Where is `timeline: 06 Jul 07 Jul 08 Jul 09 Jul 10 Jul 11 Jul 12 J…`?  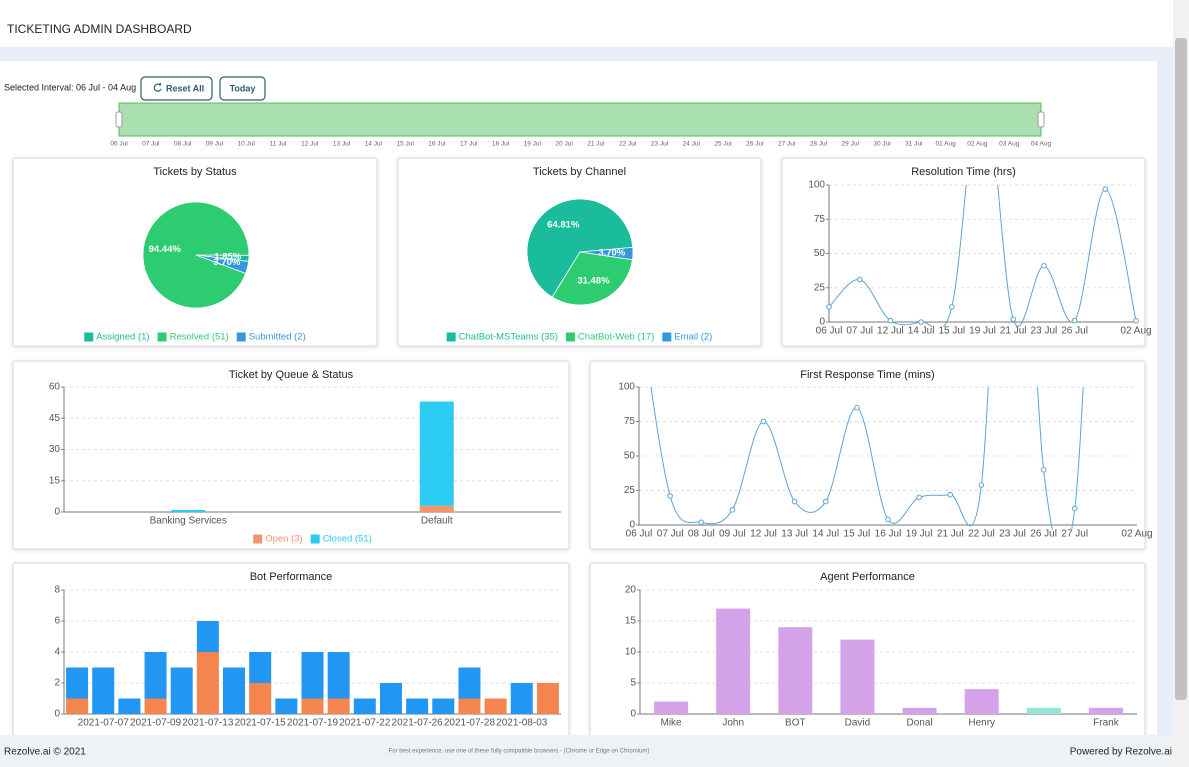
timeline: 06 Jul 07 Jul 08 Jul 09 Jul 10 Jul 11 Jul 12 J… is located at coordinates (581, 125).